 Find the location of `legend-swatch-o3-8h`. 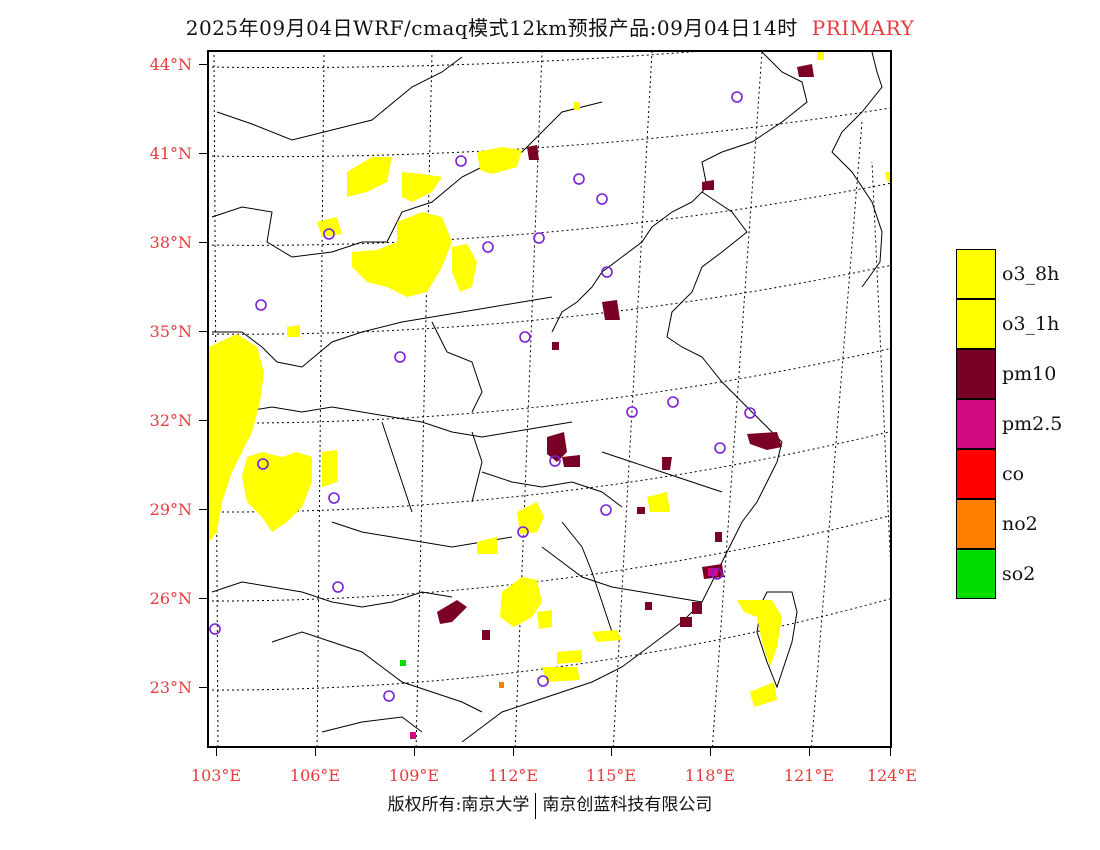

legend-swatch-o3-8h is located at coordinates (976, 274).